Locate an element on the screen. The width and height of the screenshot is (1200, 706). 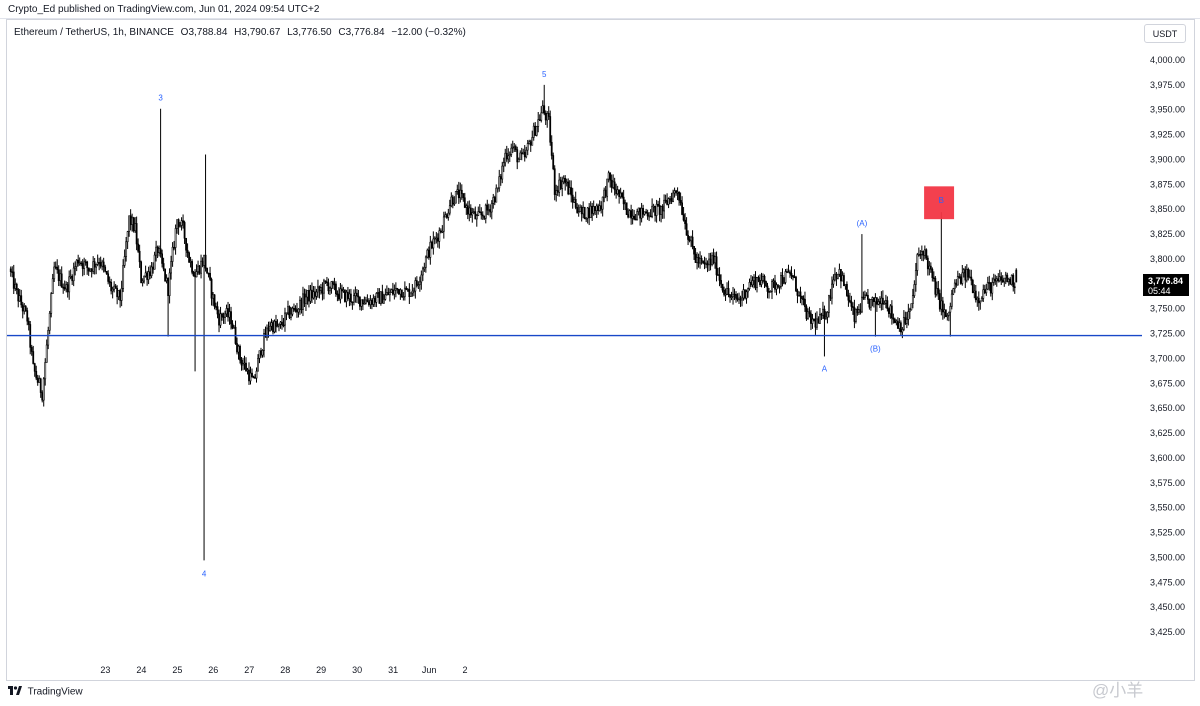
currency-button: USDT is located at coordinates (1165, 33).